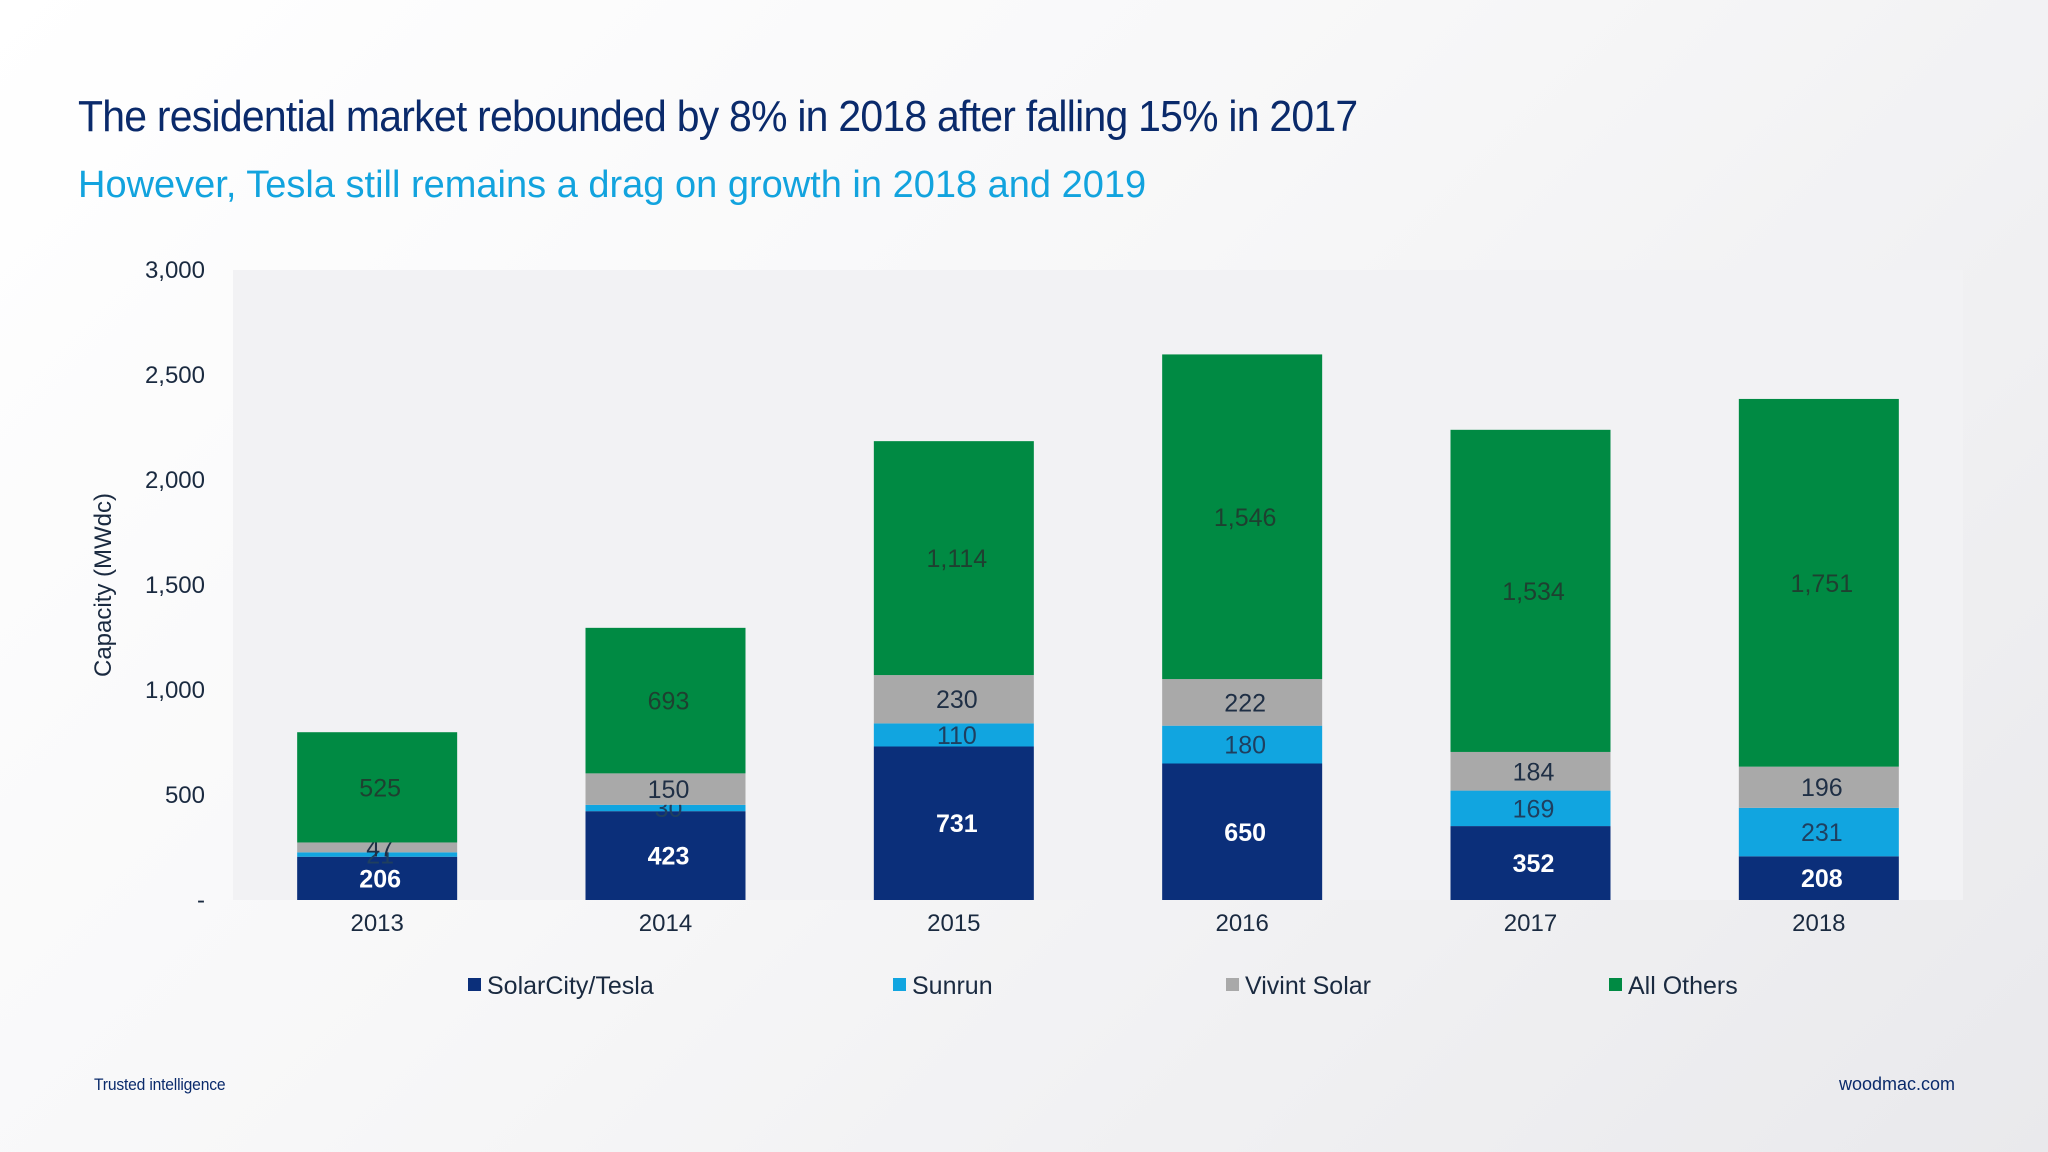 This screenshot has height=1152, width=2048. I want to click on x-tick-label: 2016, so click(1241, 923).